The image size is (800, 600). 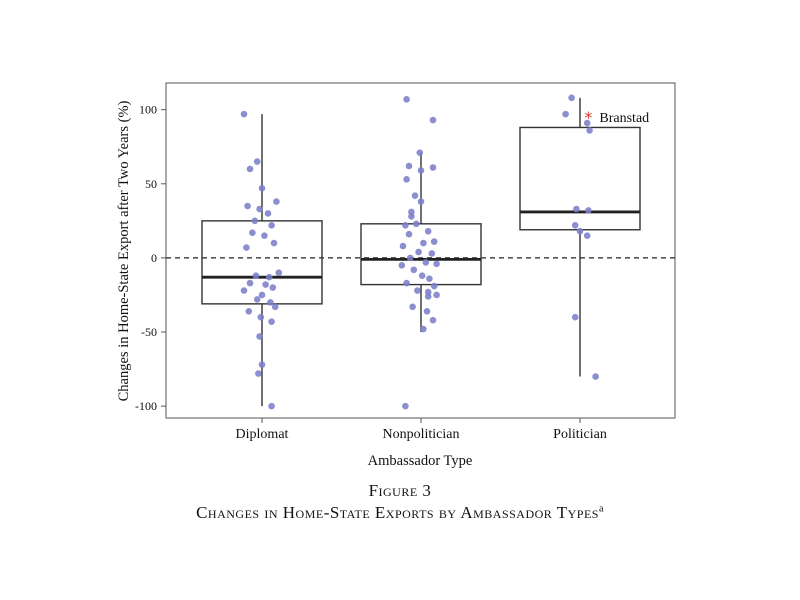 I want to click on box-diplomat, so click(x=262, y=260).